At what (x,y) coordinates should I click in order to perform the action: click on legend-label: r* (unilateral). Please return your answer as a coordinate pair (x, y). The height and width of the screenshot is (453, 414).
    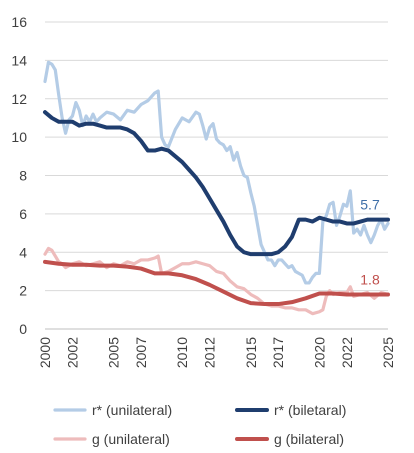
    Looking at the image, I should click on (132, 410).